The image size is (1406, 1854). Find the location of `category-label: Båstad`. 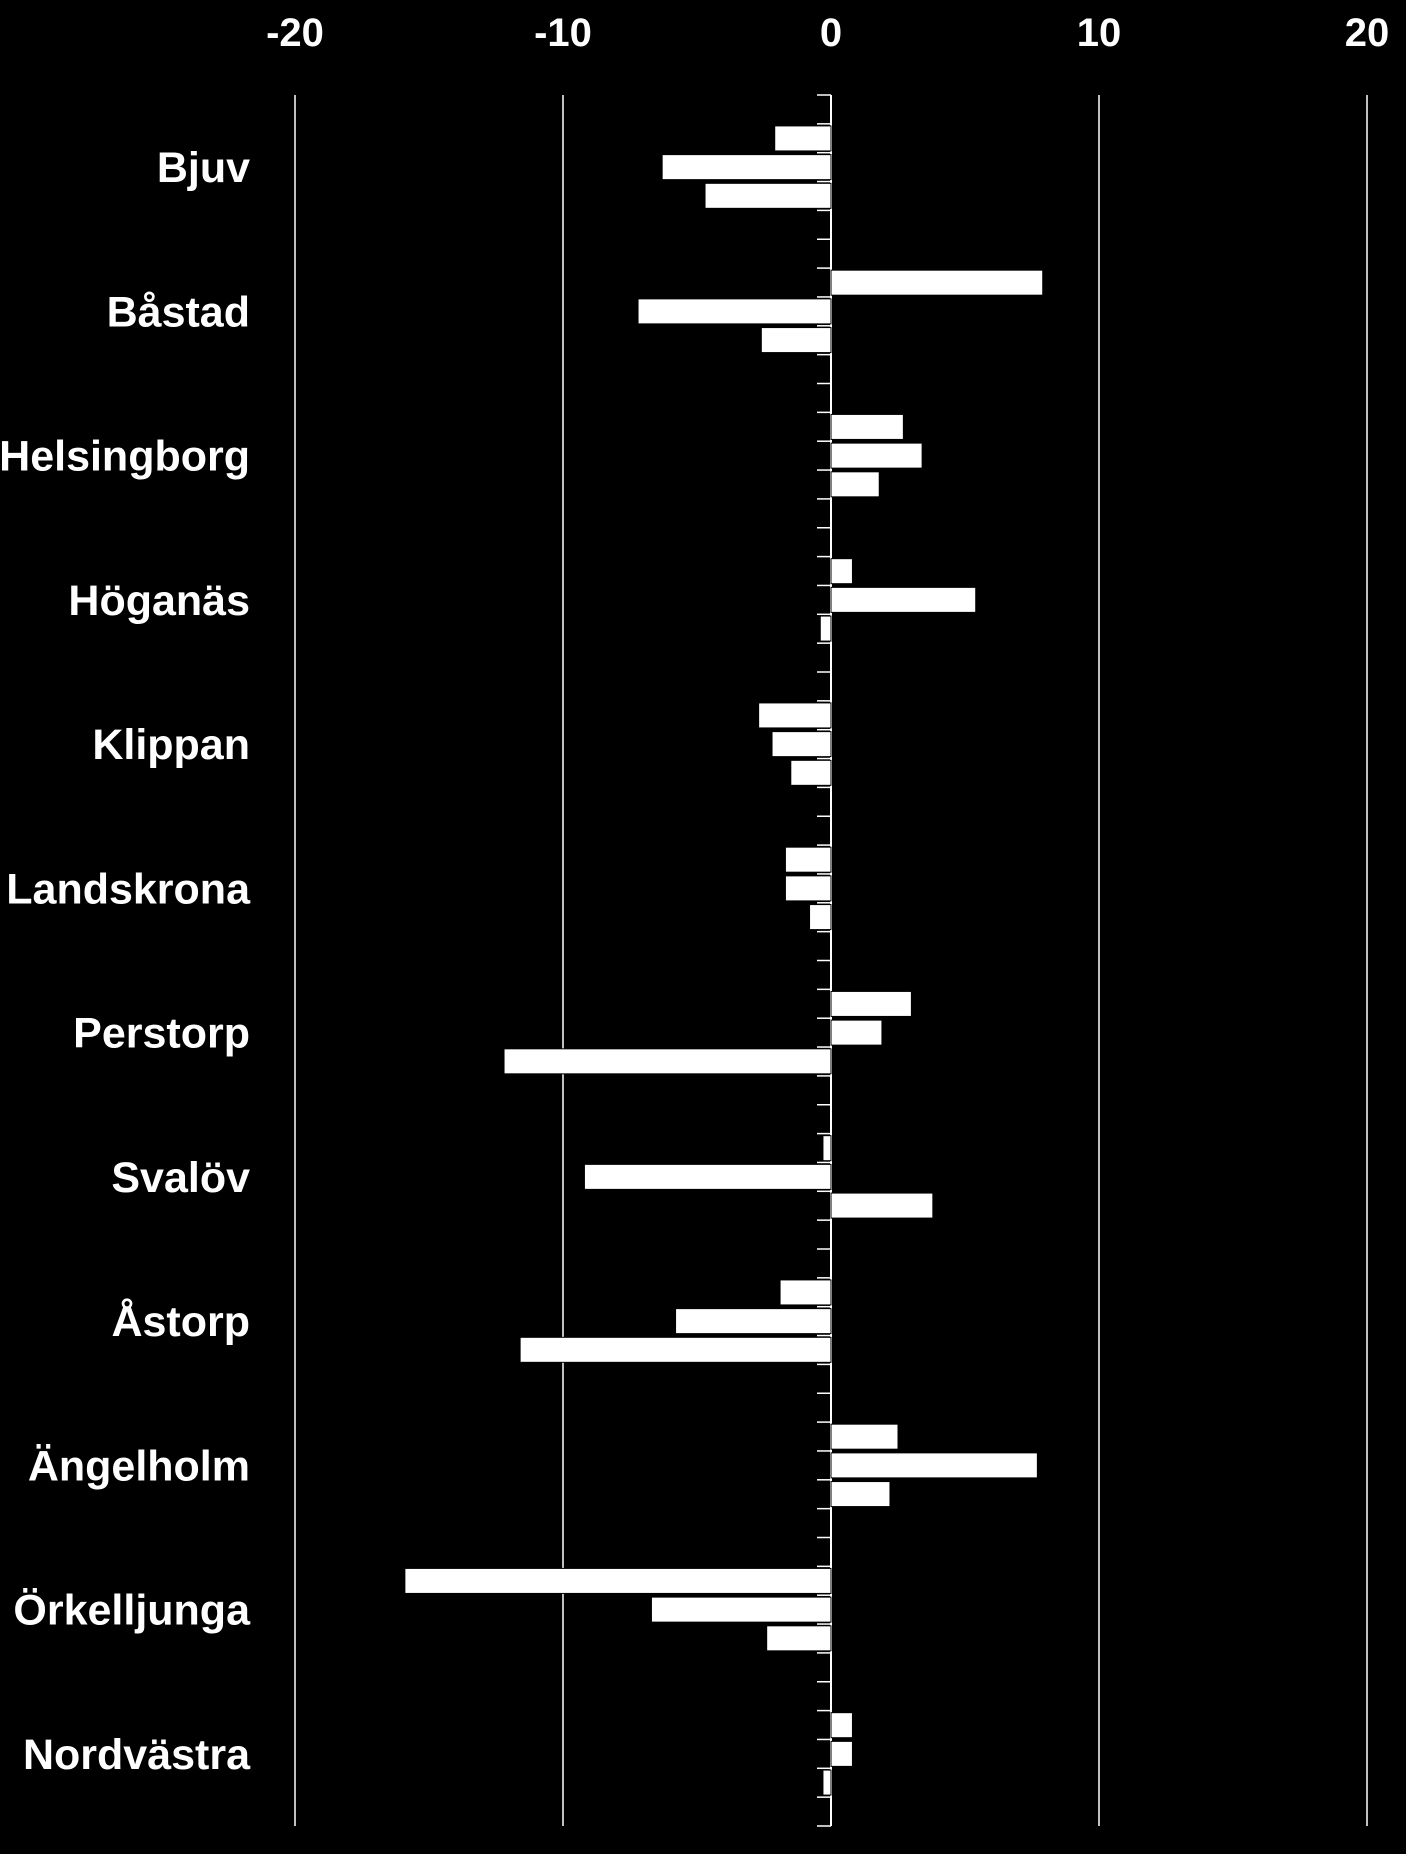

category-label: Båstad is located at coordinates (178, 312).